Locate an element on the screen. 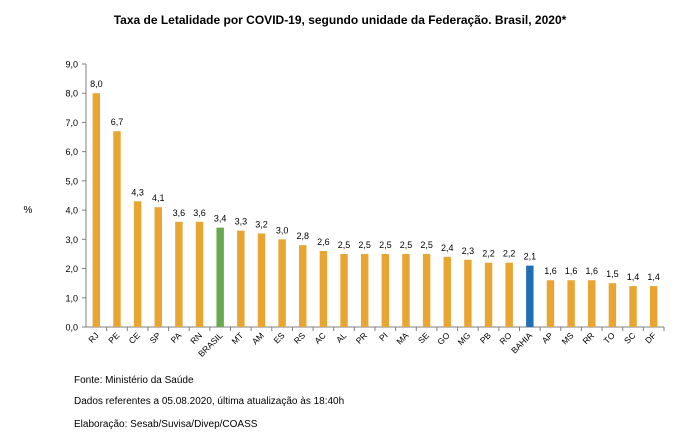  value-label-rr: 1,6 is located at coordinates (591, 271).